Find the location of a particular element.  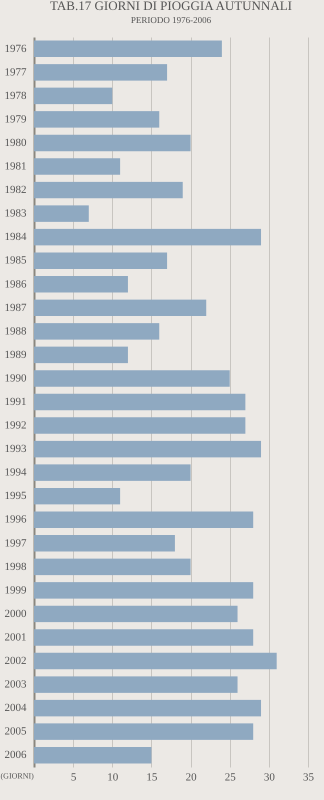

x-tick-label: 35 is located at coordinates (308, 778).